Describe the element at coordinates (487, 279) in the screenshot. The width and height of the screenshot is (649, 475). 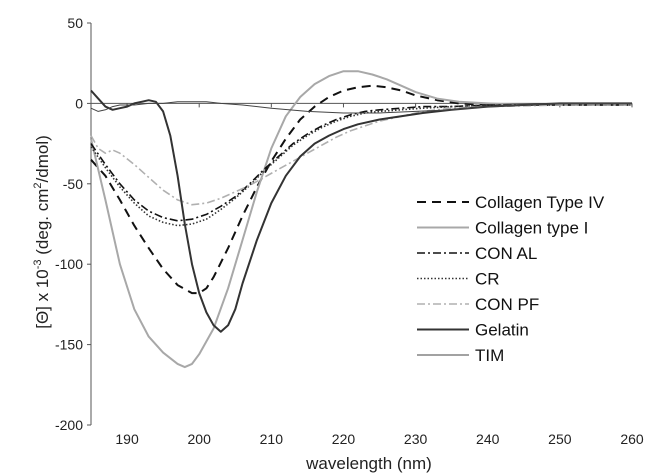
I see `legend-label: CR` at that location.